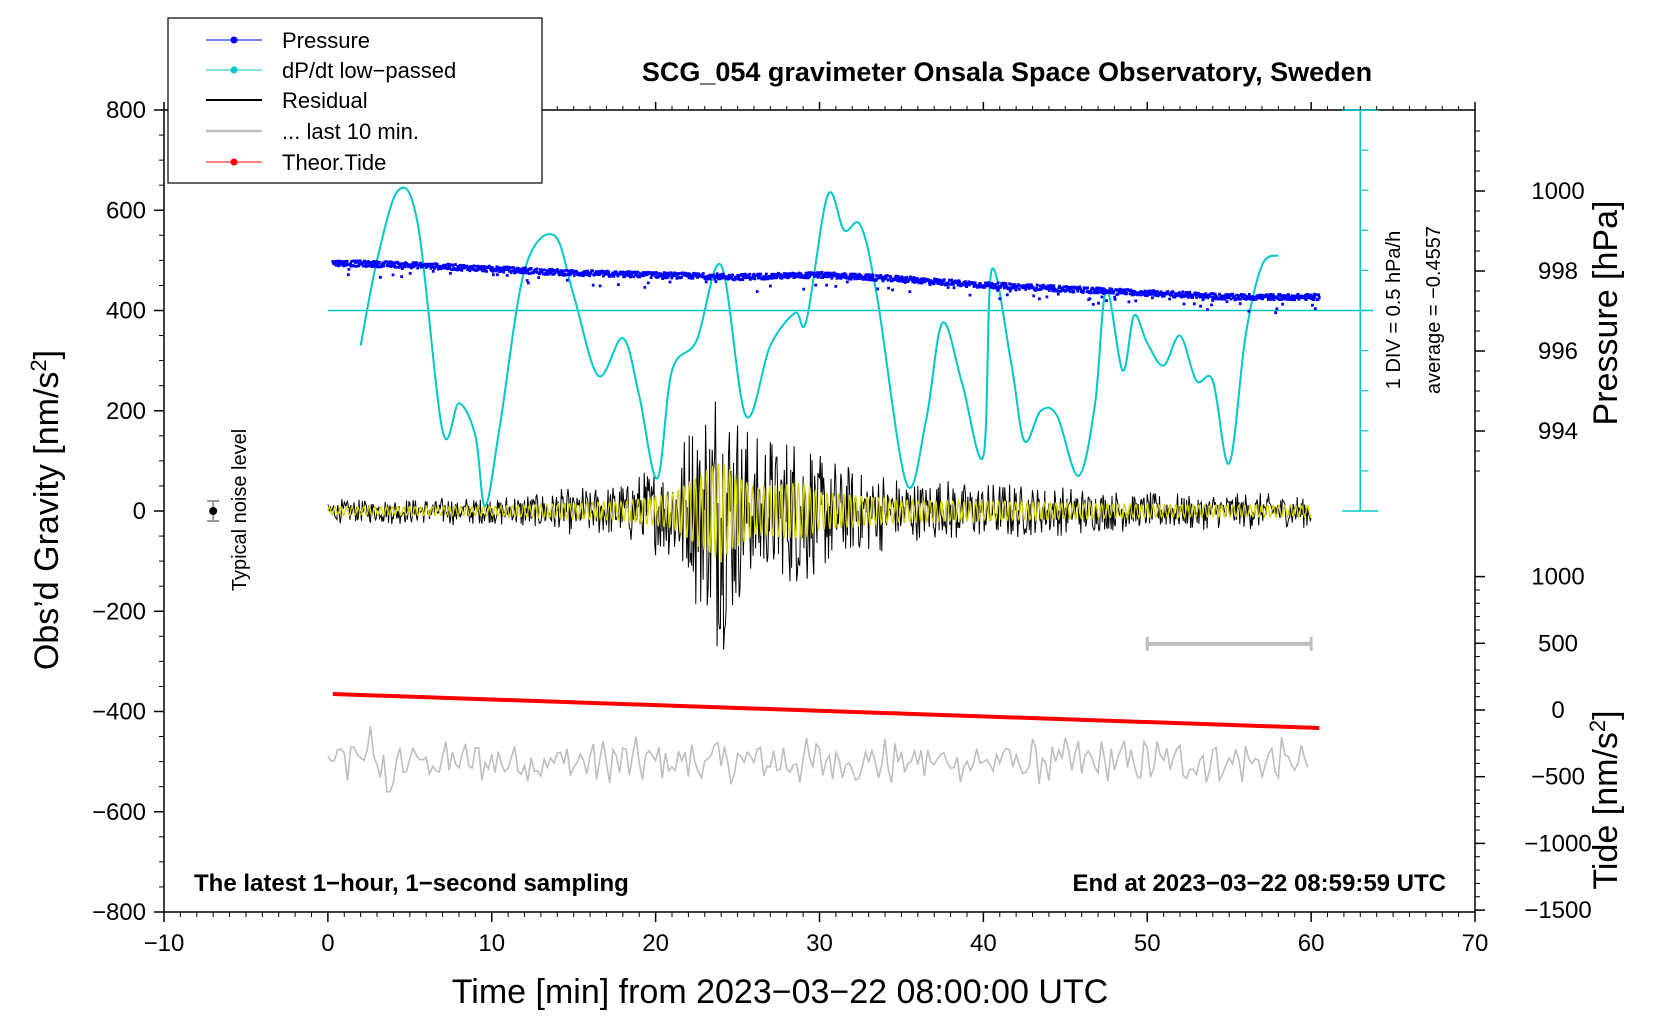 This screenshot has width=1660, height=1020. I want to click on legend-entry-pressure: Pressure, so click(288, 40).